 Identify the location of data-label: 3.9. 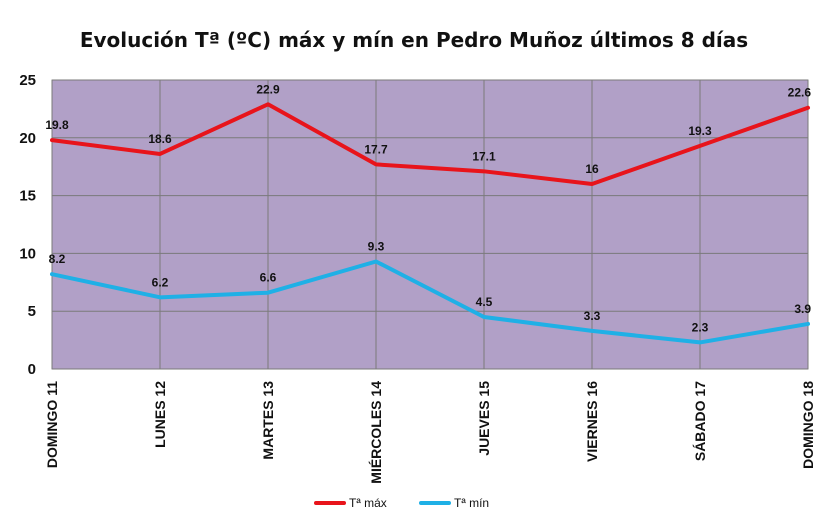
(802, 309).